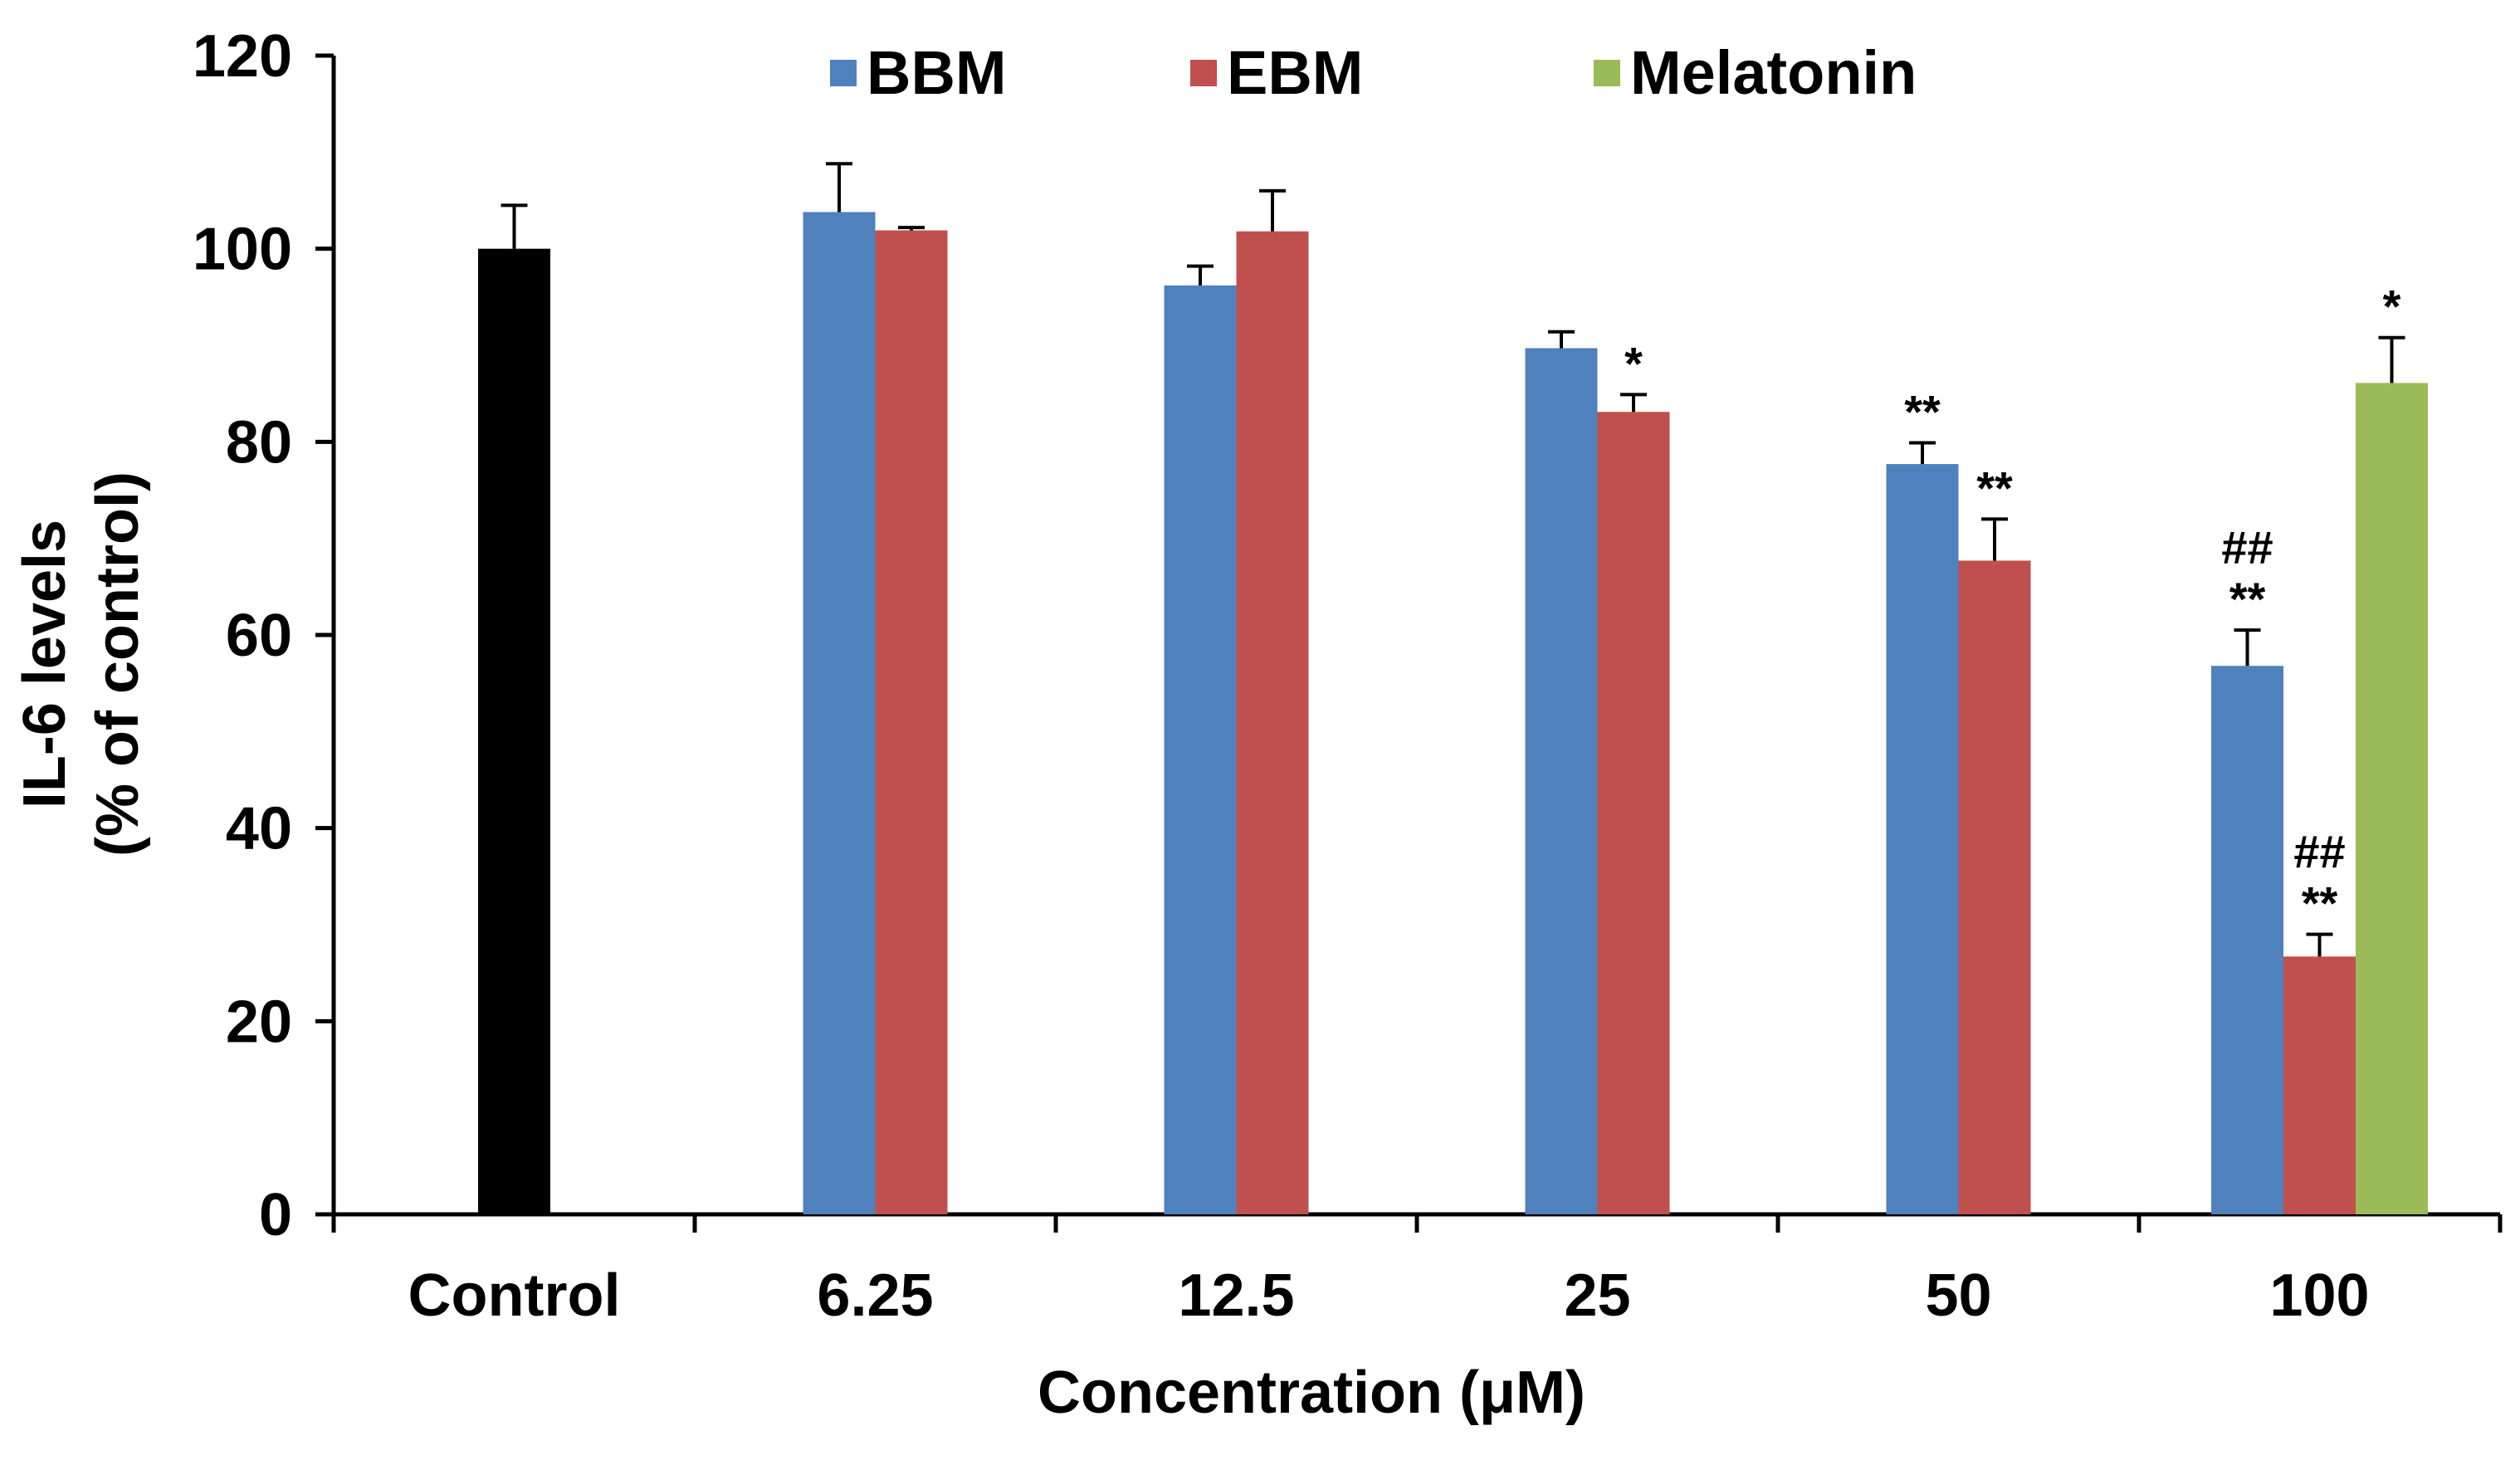  I want to click on legend-swatch-melatonin, so click(1607, 73).